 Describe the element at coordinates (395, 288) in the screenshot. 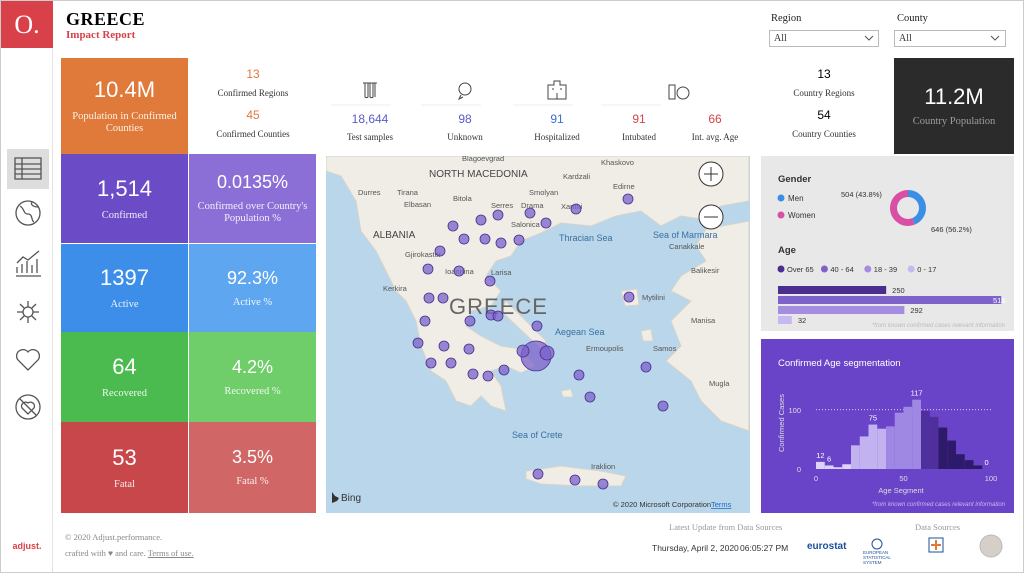

I see `map-label: Kerkira` at that location.